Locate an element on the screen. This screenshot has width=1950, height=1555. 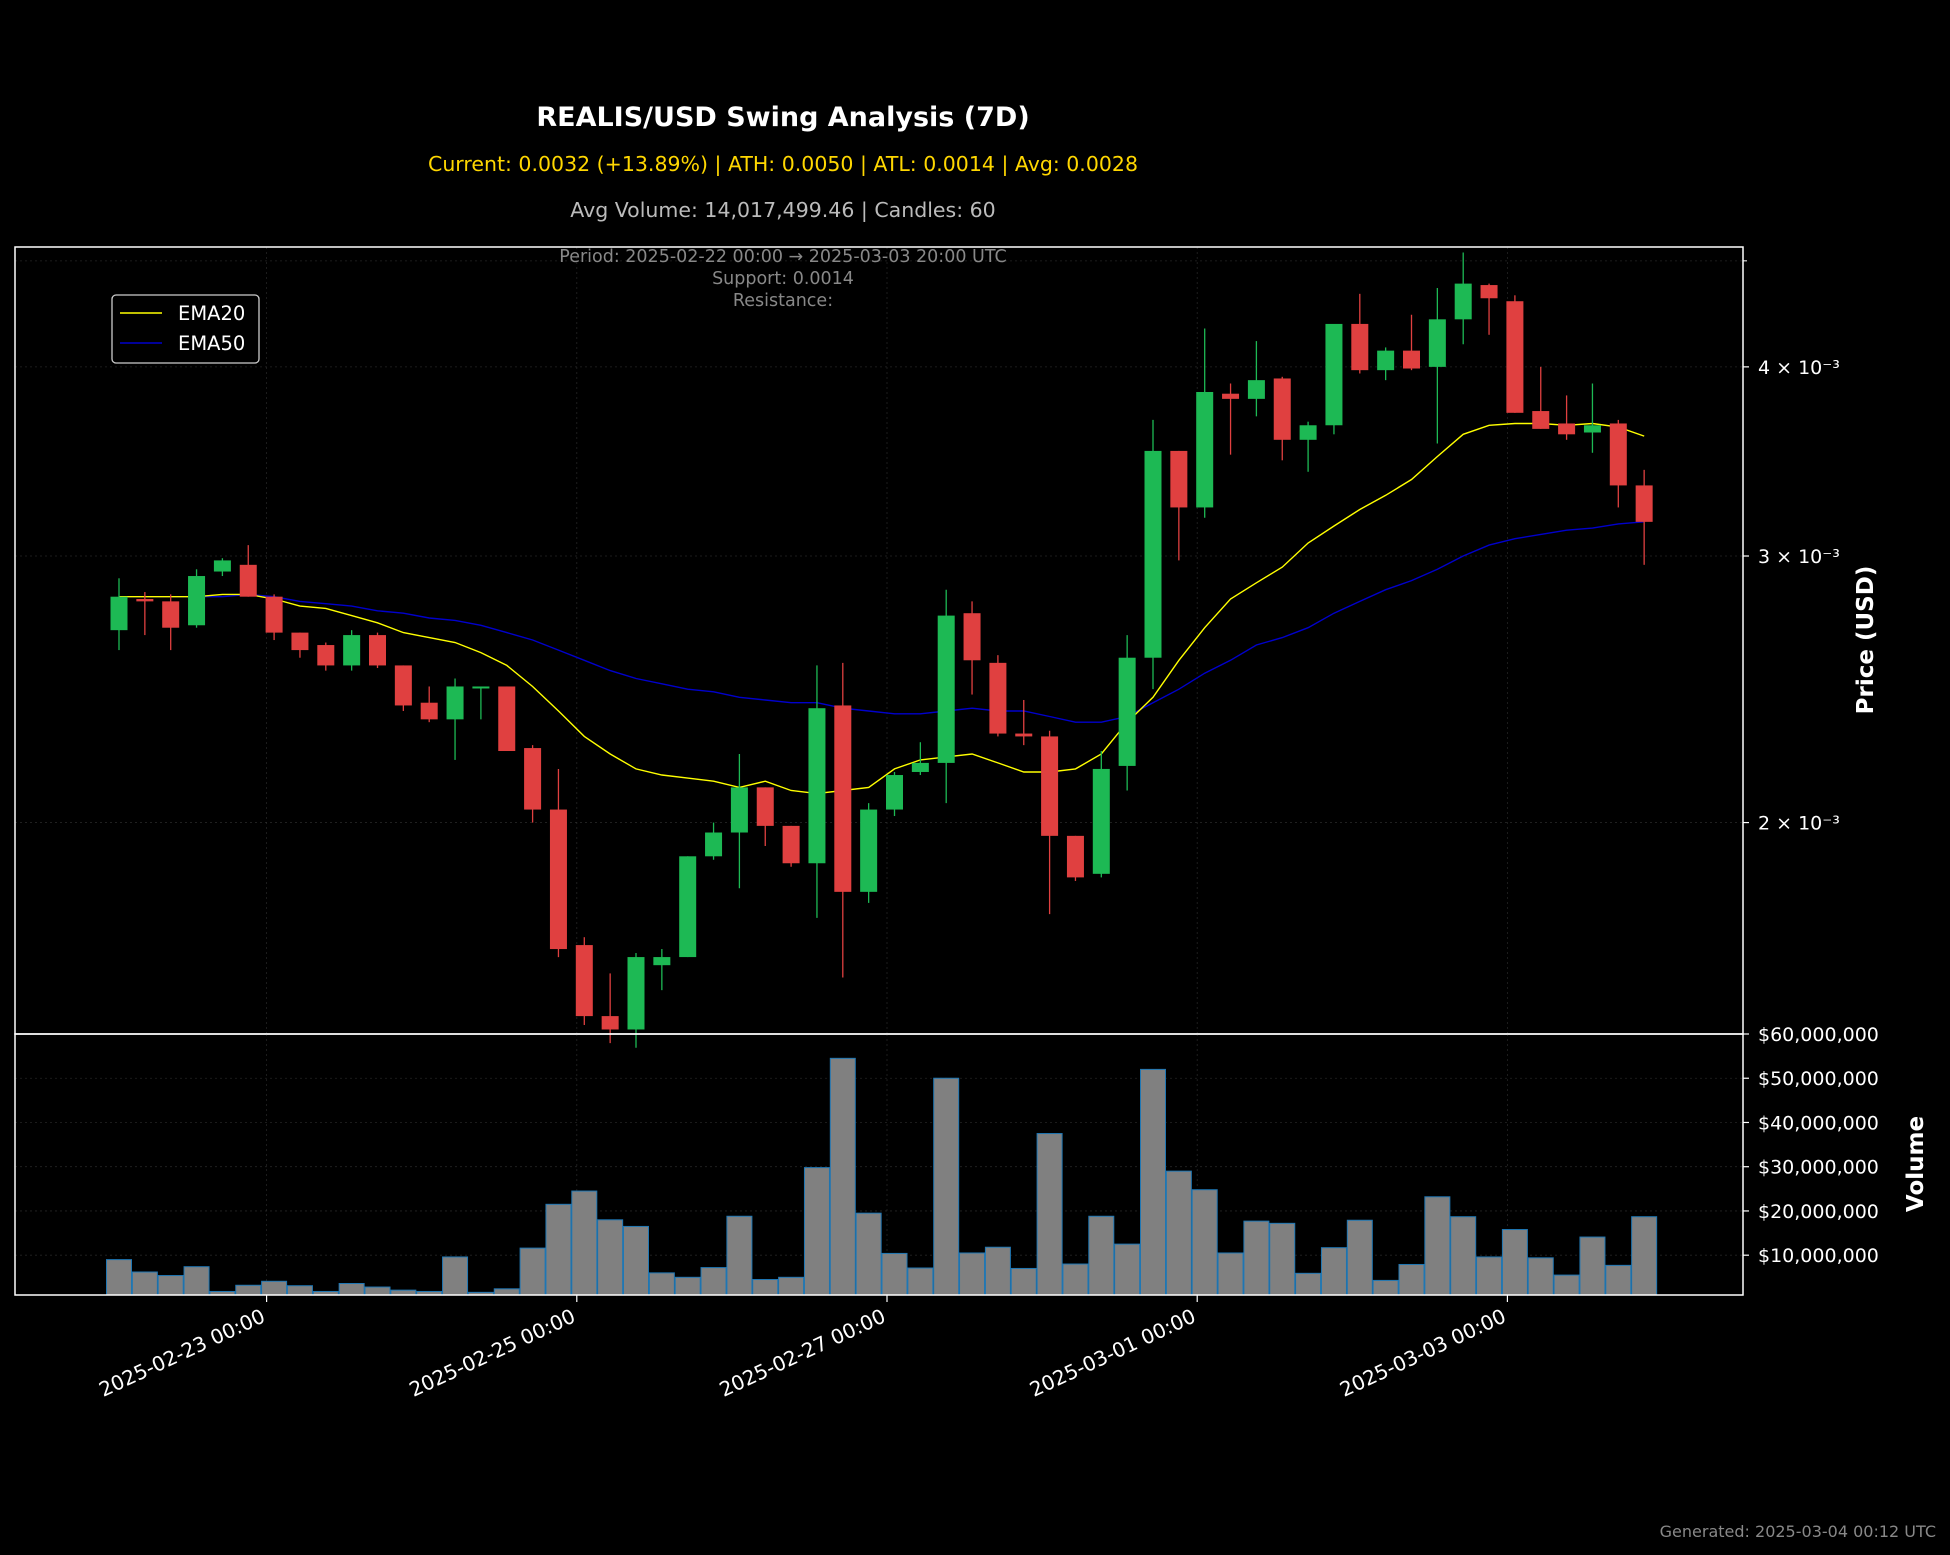
resistance-text: Resistance: is located at coordinates (783, 301).